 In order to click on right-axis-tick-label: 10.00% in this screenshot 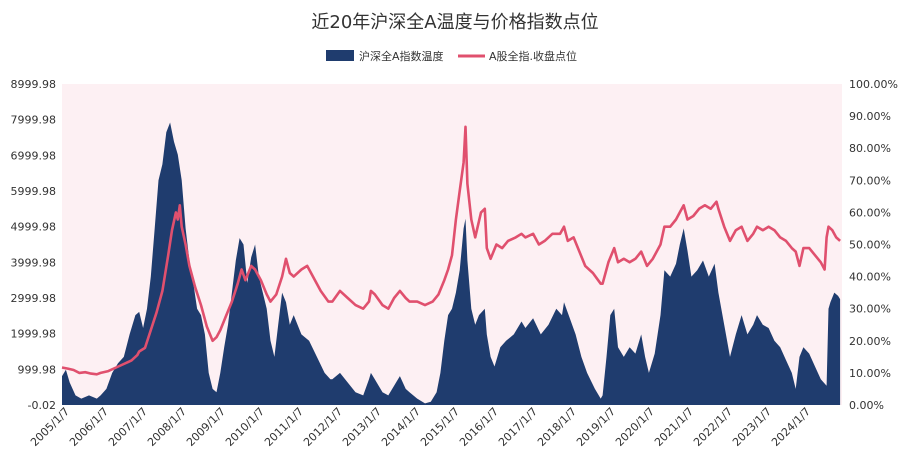, I will do `click(870, 373)`.